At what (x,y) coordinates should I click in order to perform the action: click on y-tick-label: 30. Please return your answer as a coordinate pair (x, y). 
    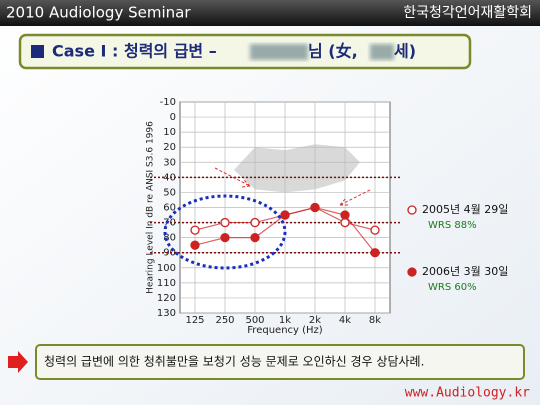
    Looking at the image, I should click on (169, 162).